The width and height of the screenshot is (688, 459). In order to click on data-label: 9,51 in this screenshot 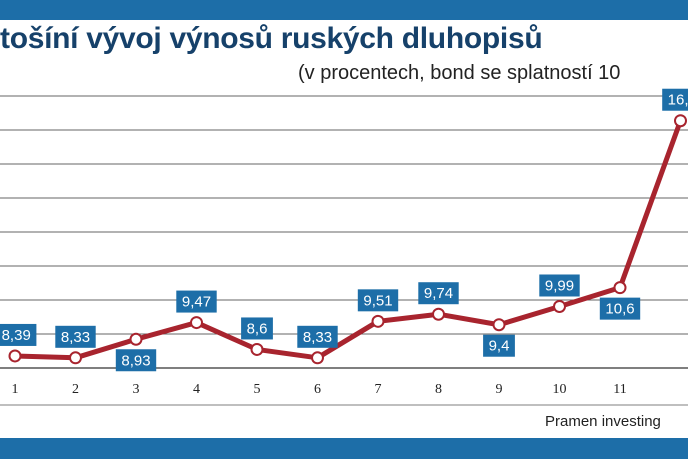, I will do `click(377, 300)`.